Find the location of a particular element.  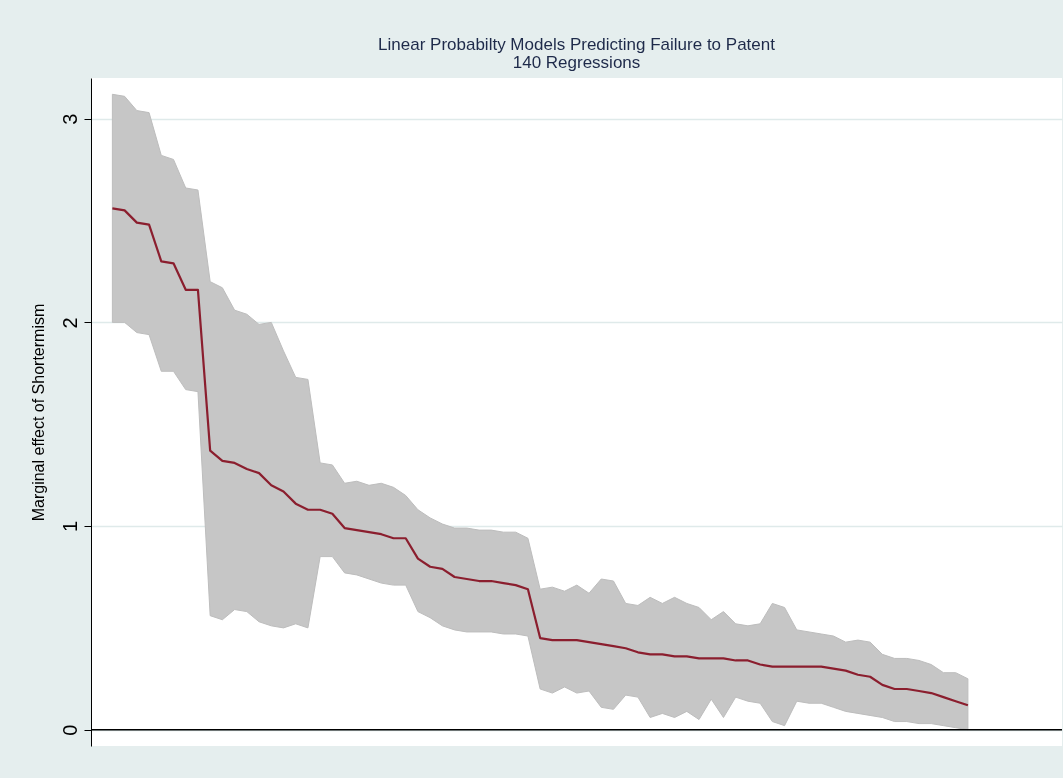

y-tick-label: 1 is located at coordinates (69, 526).